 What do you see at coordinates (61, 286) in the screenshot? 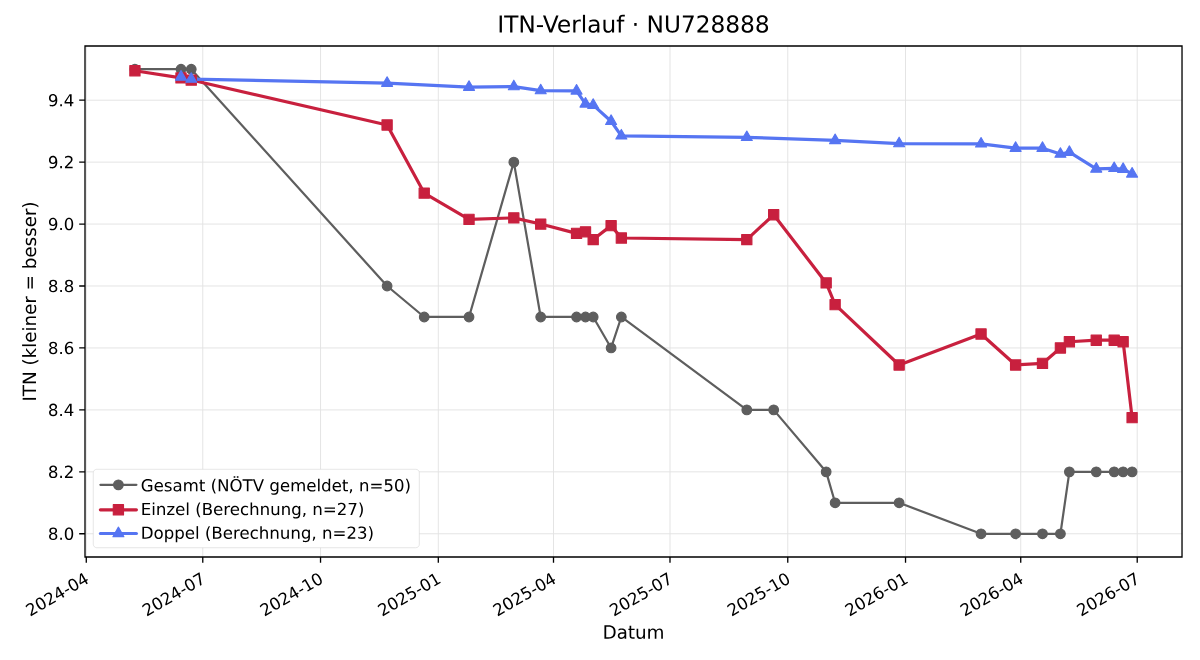
I see `y-tick-label: 8.8` at bounding box center [61, 286].